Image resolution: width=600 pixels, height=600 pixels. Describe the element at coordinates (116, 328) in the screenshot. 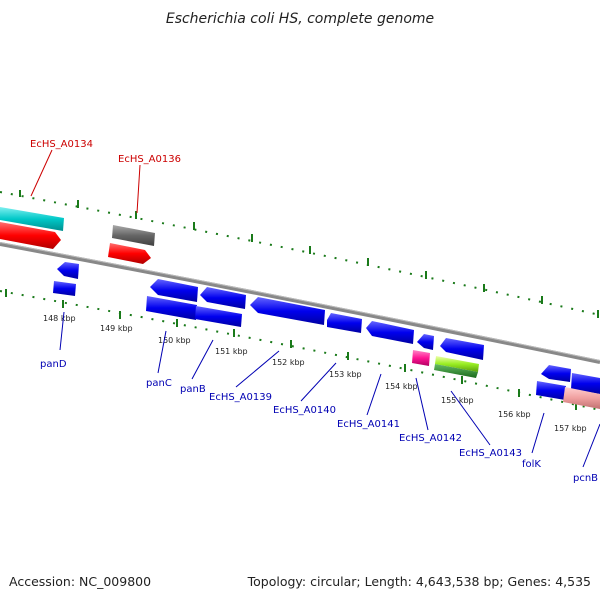

I see `ruler-label: 149 kbp` at that location.